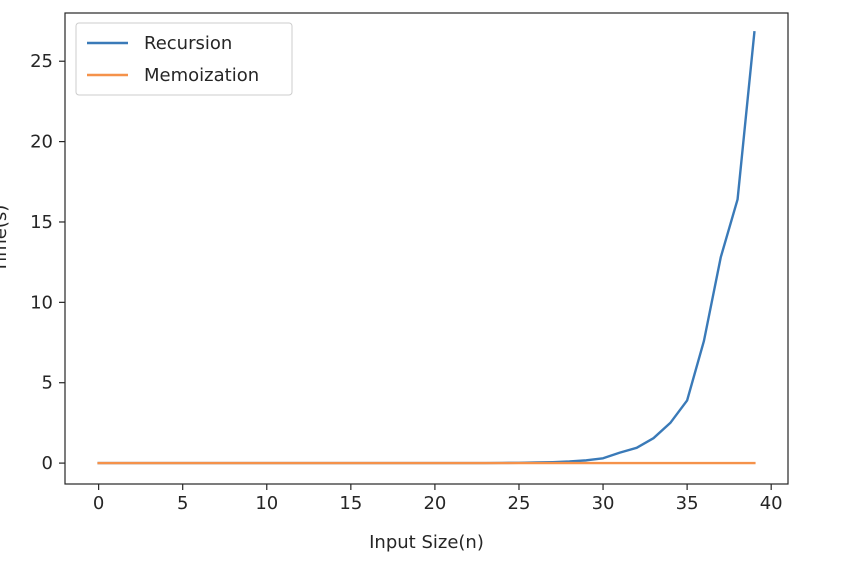 This screenshot has width=841, height=576. What do you see at coordinates (41, 302) in the screenshot?
I see `y-tick-label: 10` at bounding box center [41, 302].